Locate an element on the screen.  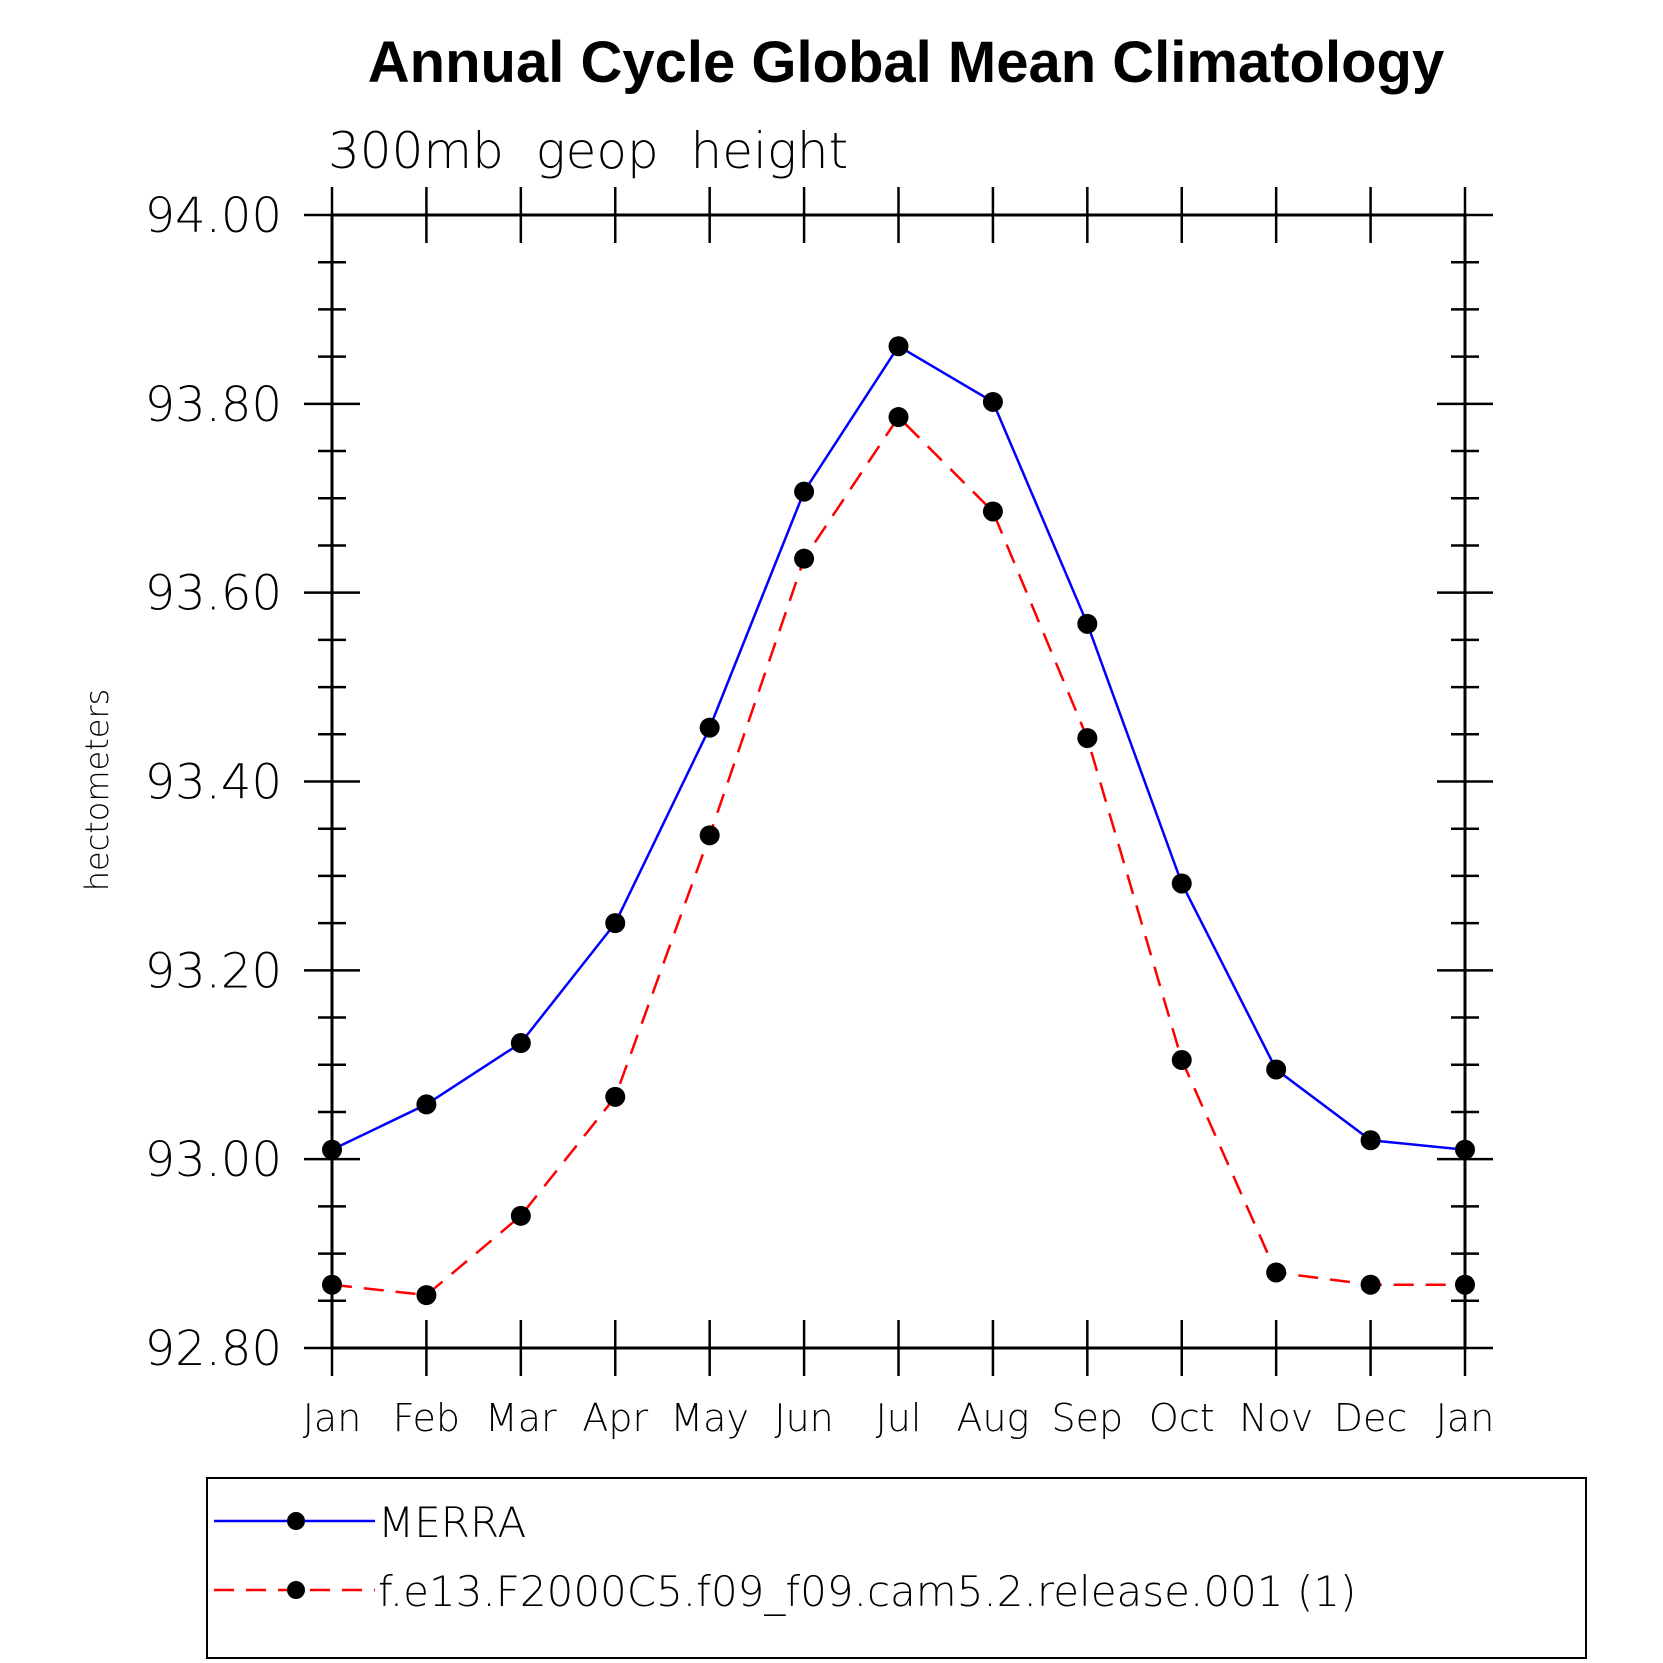
y-tick-label: 93.60 is located at coordinates (213, 594).